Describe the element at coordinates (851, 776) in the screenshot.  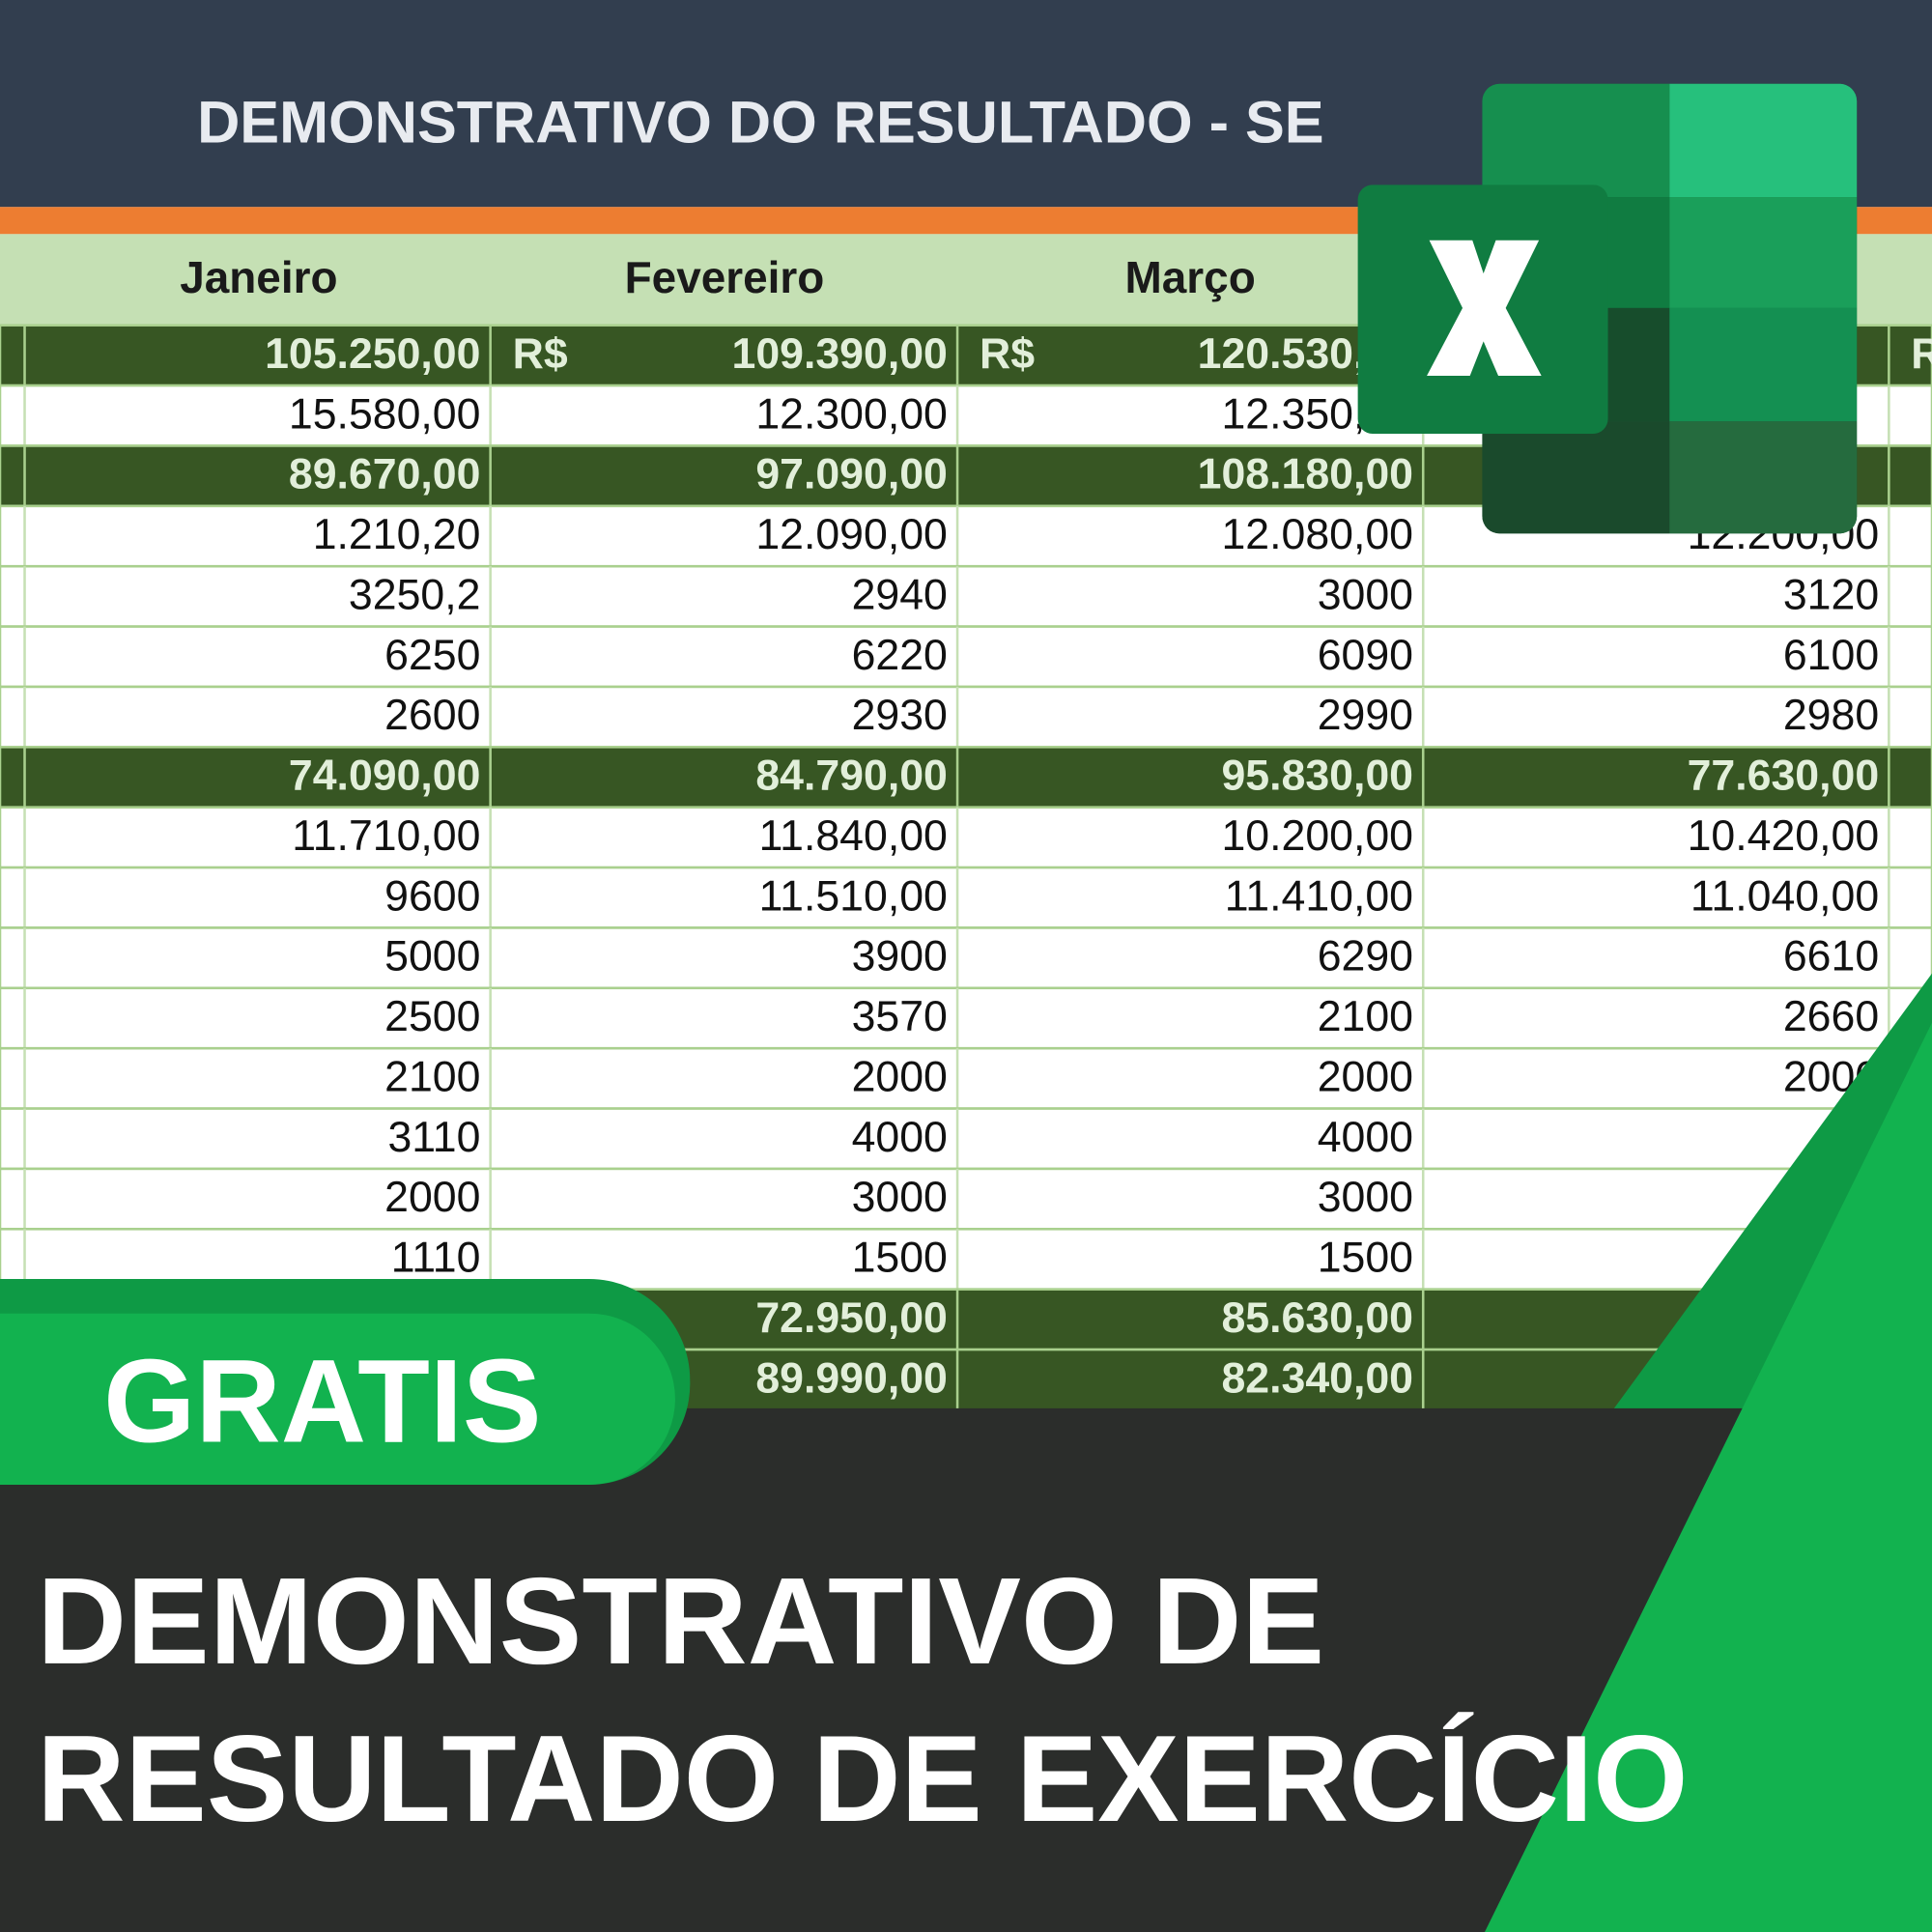
I see `cell: 84.790,00` at that location.